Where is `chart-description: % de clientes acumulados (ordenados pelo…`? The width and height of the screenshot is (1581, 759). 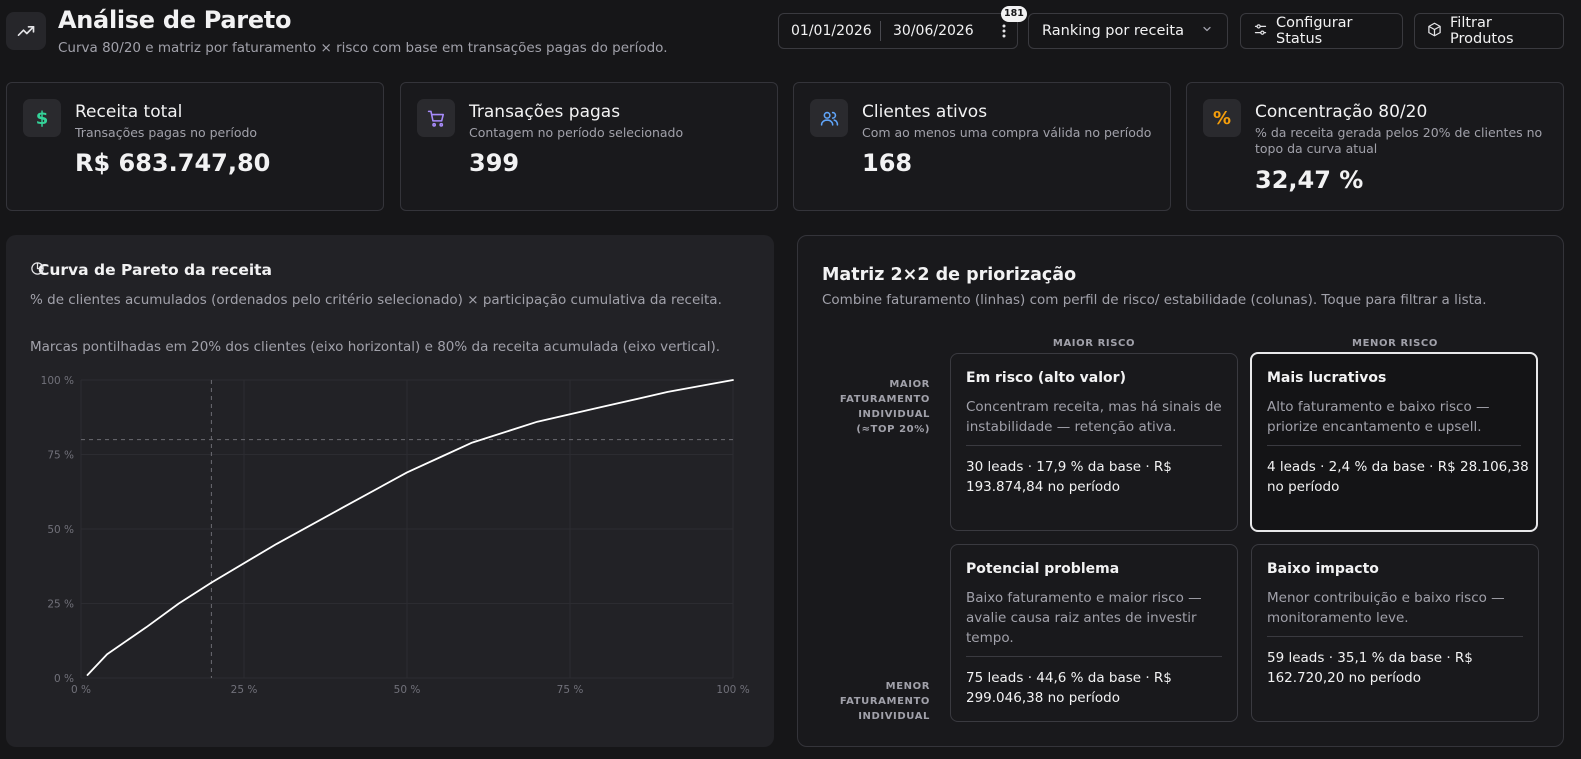
chart-description: % de clientes acumulados (ordenados pelo… is located at coordinates (376, 300).